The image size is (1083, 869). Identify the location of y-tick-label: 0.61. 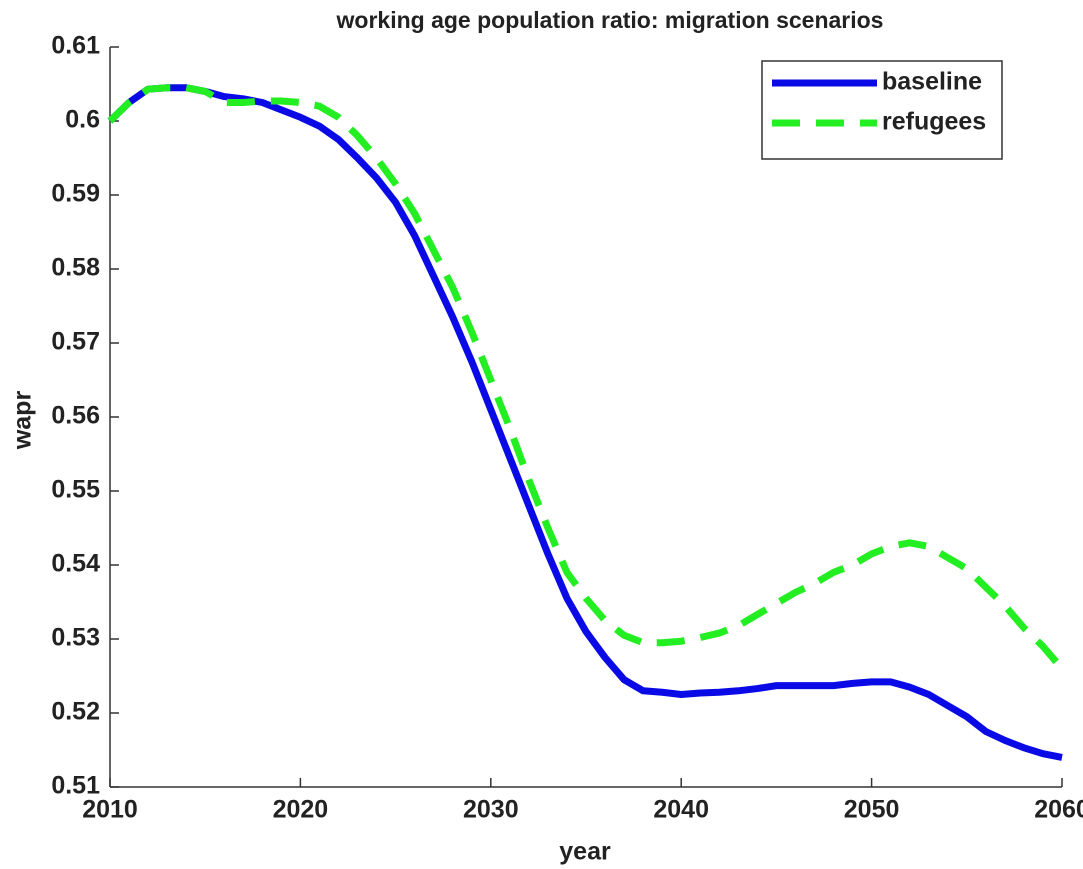
(75, 46).